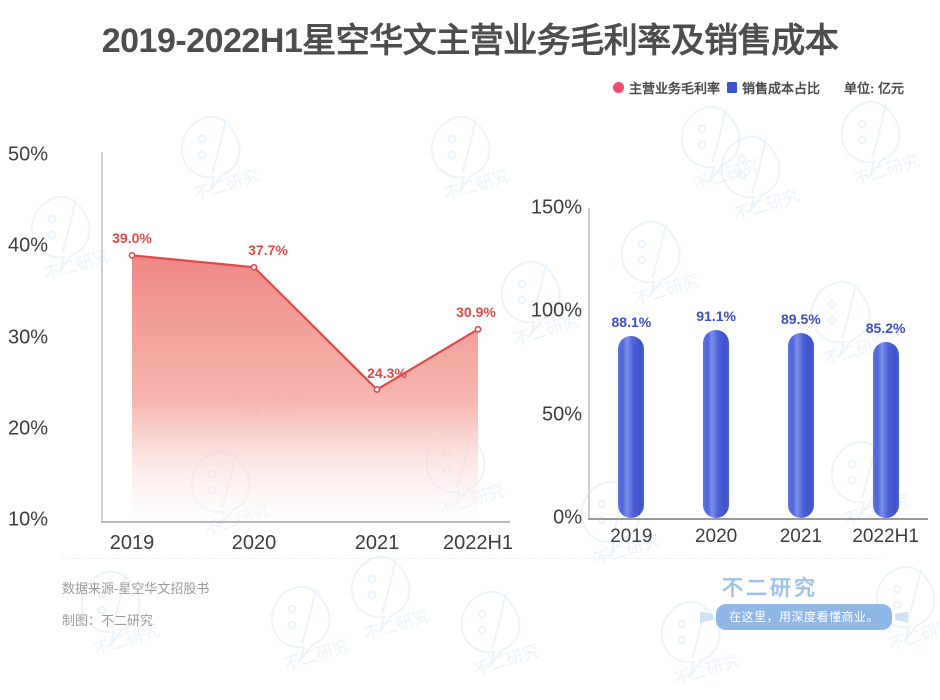  Describe the element at coordinates (770, 588) in the screenshot. I see `brand-name-text: 不二研究` at that location.